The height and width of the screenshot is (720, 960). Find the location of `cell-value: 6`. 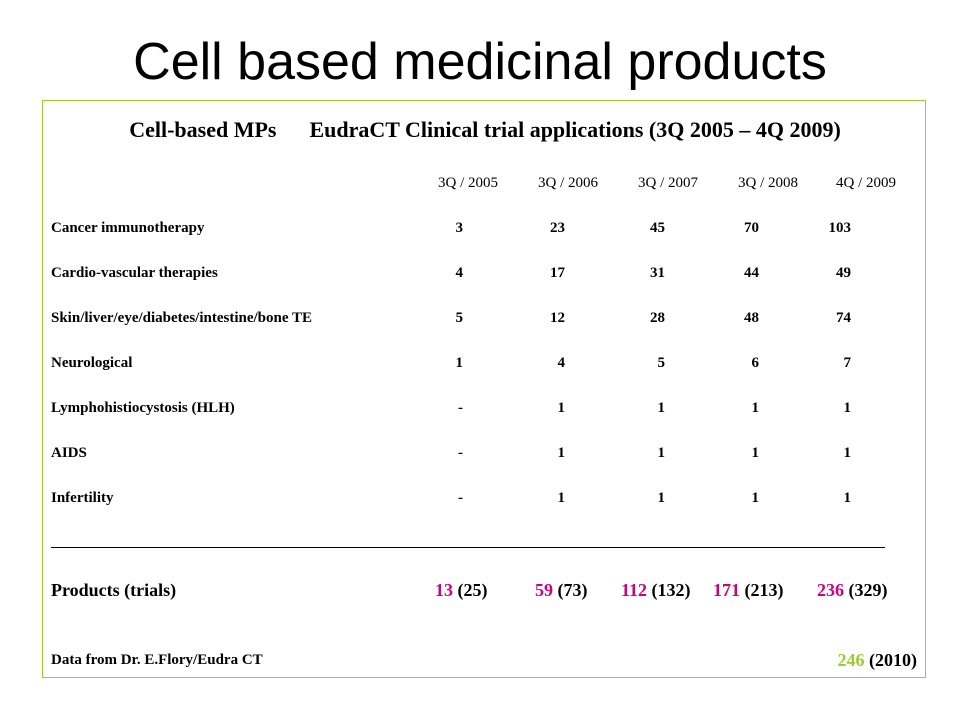

cell-value: 6 is located at coordinates (755, 363).